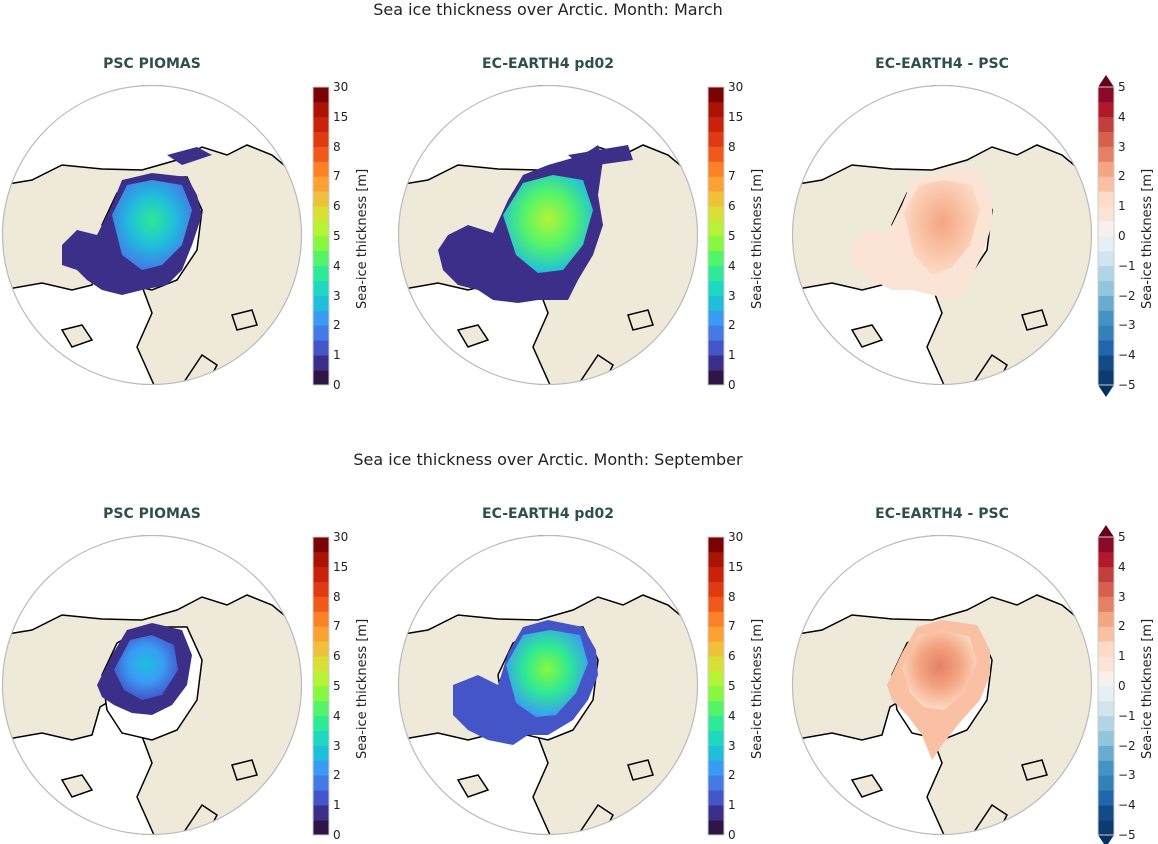  I want to click on sea-ice-thickness, so click(548, 224).